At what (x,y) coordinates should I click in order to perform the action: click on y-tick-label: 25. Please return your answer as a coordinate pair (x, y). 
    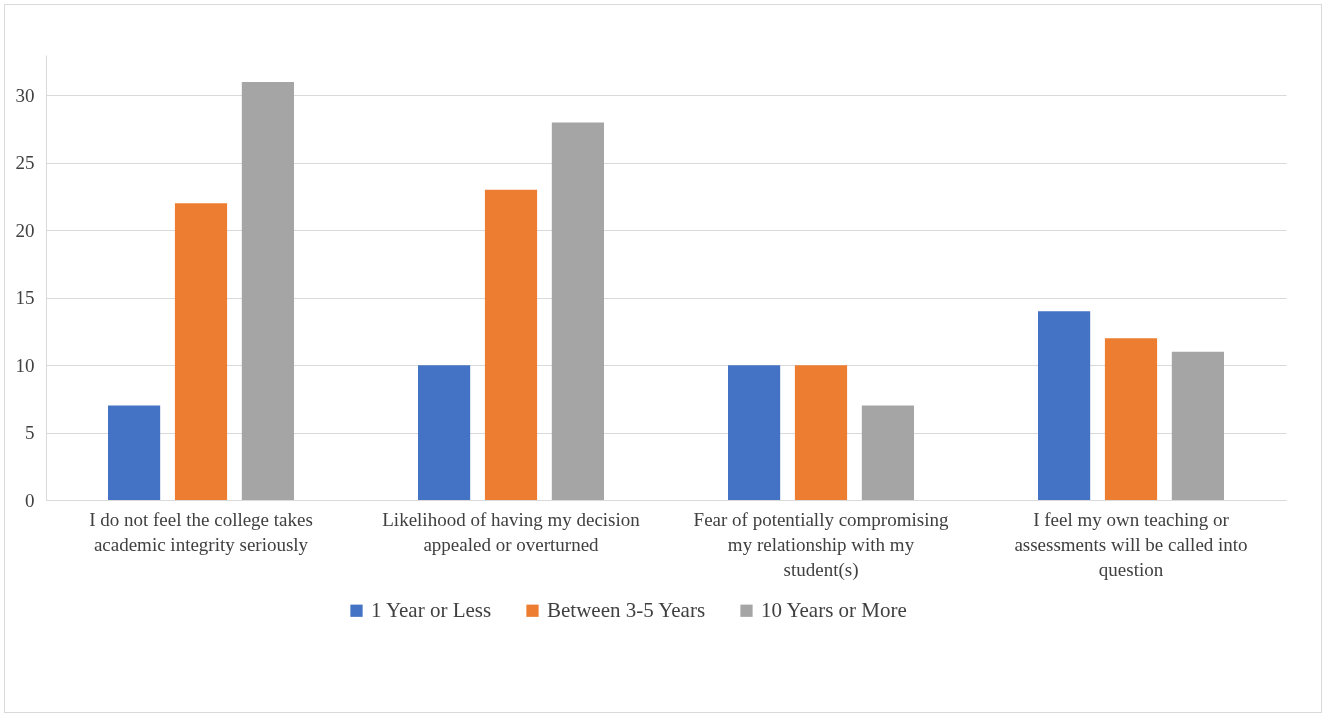
    Looking at the image, I should click on (25, 163).